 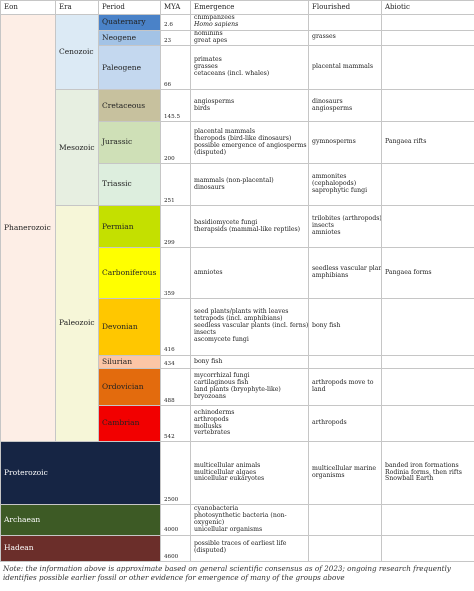 What do you see at coordinates (129, 326) in the screenshot?
I see `period-devonian: Devonian` at bounding box center [129, 326].